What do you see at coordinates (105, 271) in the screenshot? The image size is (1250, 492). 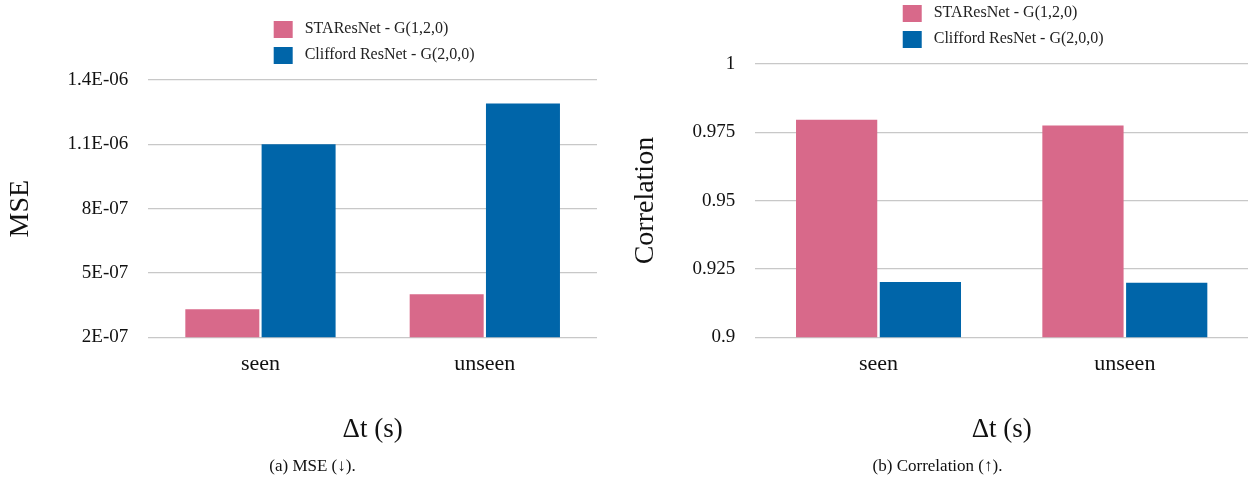 I see `y-tick-label: 5E-07` at bounding box center [105, 271].